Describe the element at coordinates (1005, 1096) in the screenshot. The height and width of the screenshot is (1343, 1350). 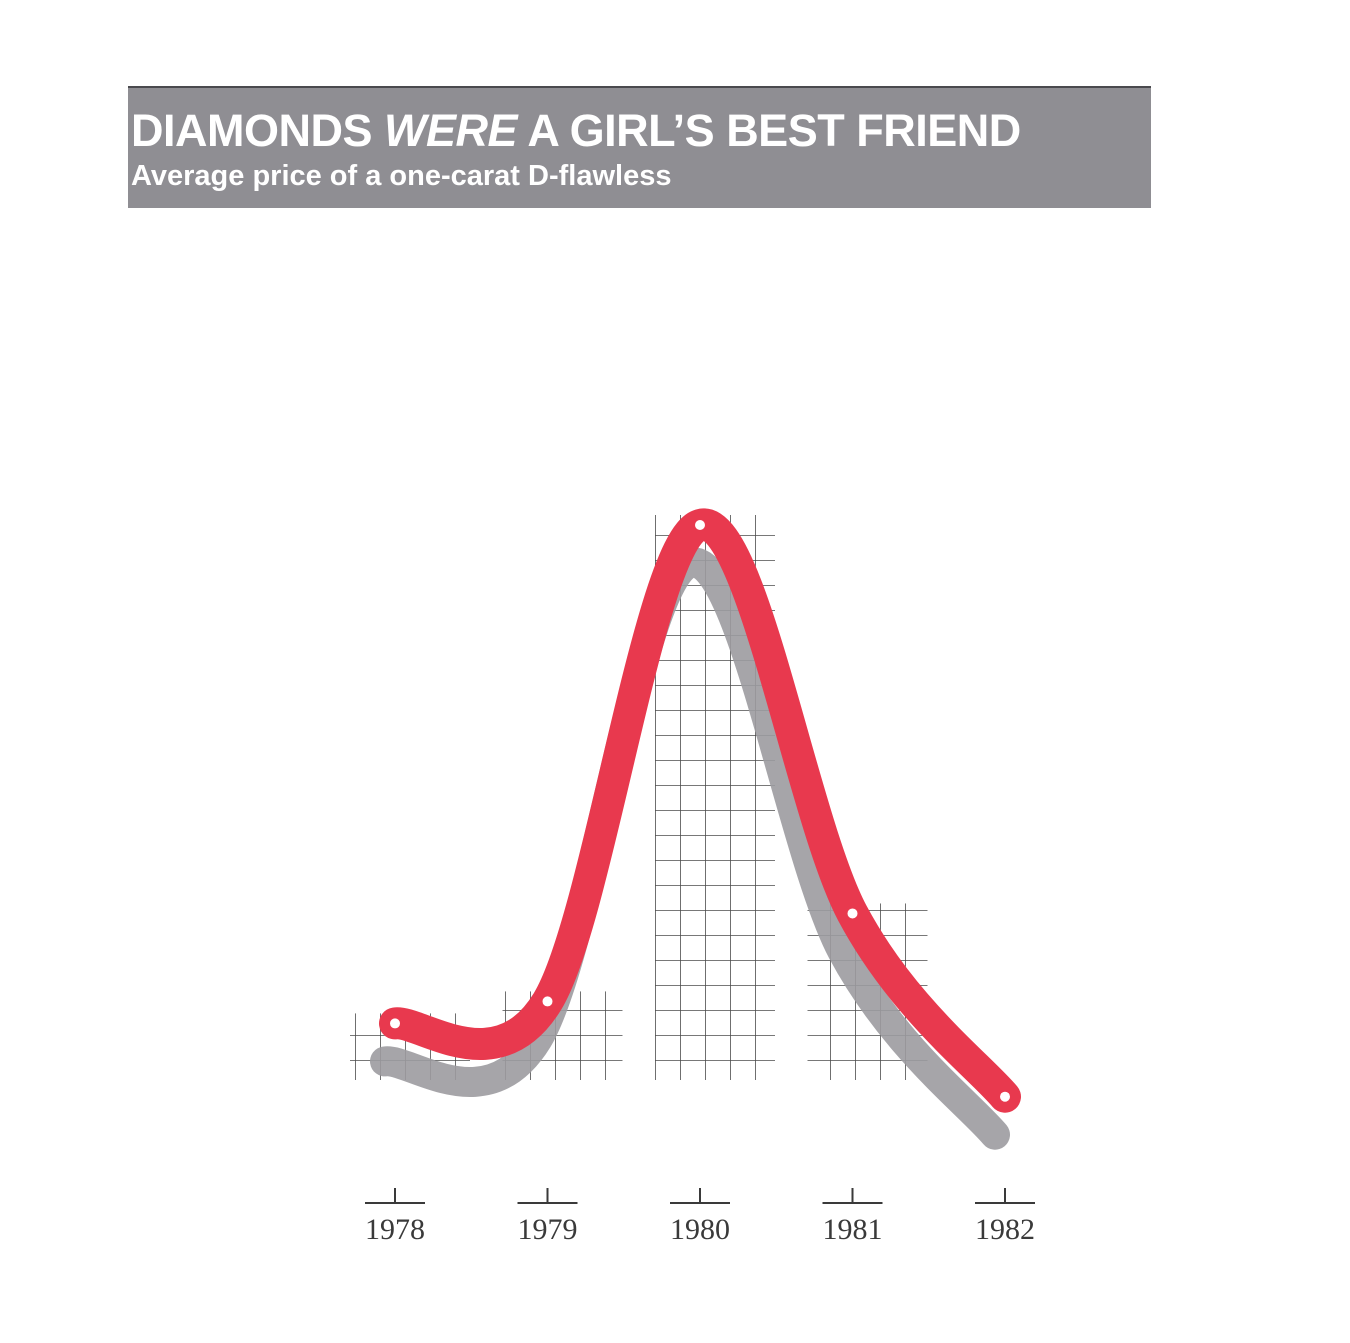
I see `data-point-1982` at that location.